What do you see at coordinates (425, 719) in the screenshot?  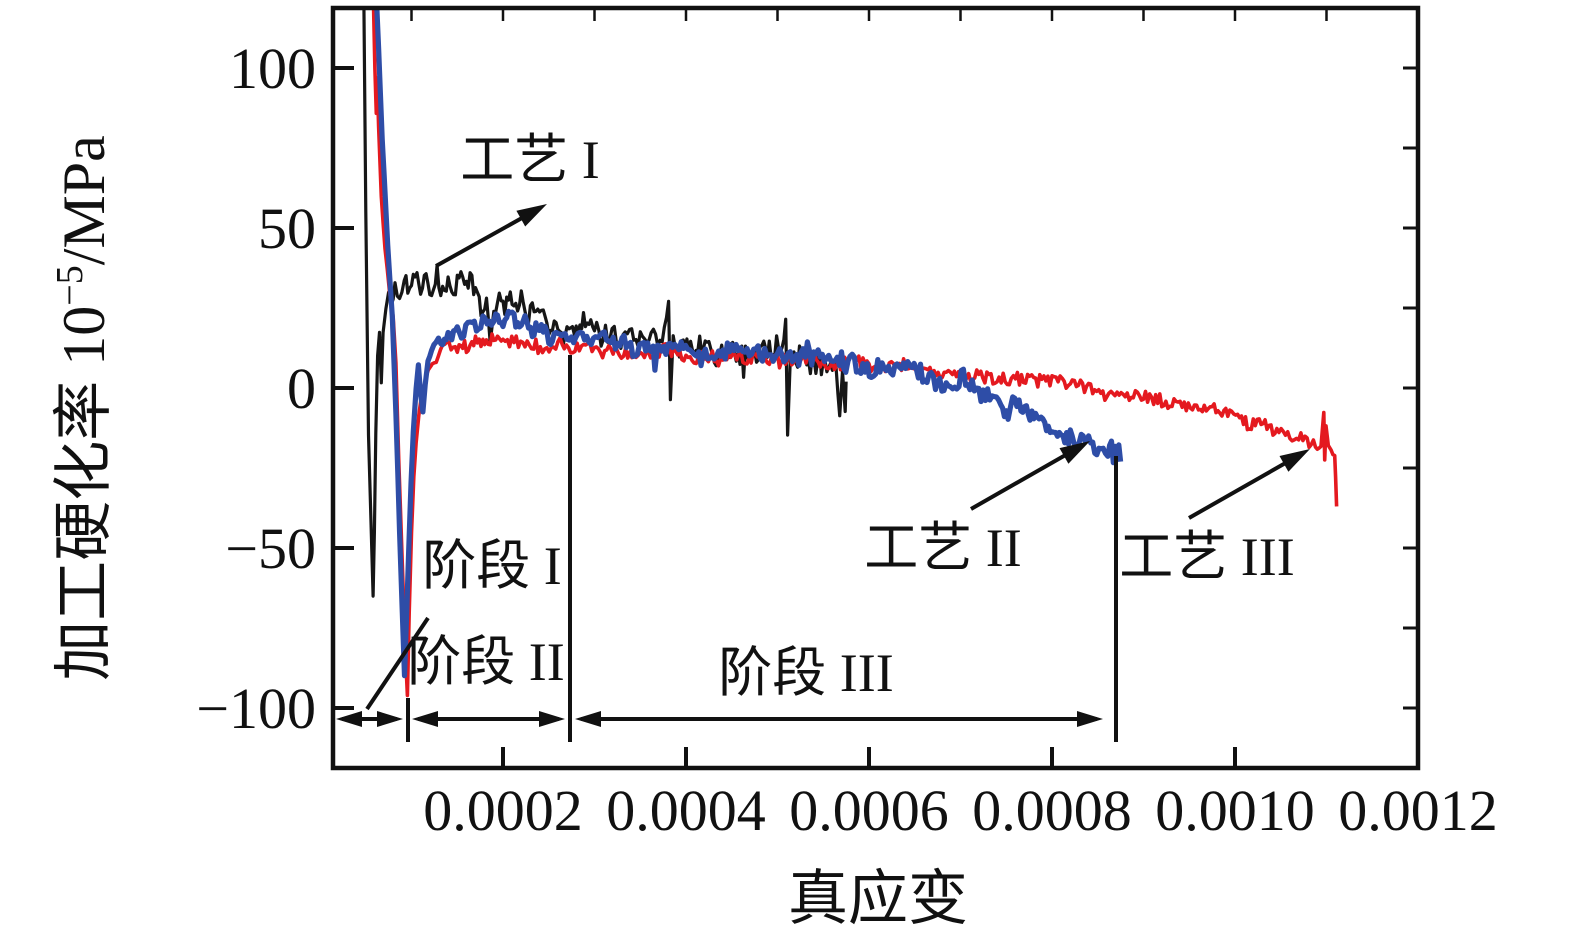 I see `stage-ii-span-left-head` at bounding box center [425, 719].